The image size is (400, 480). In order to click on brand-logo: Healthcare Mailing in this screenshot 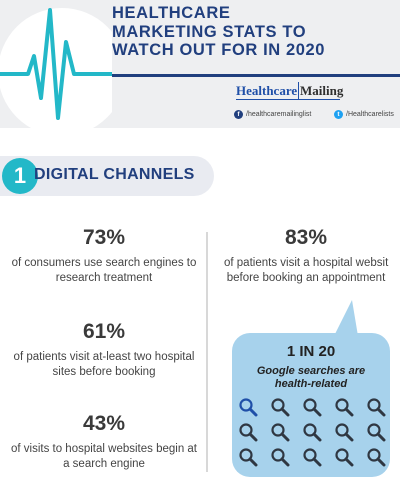, I will do `click(290, 91)`.